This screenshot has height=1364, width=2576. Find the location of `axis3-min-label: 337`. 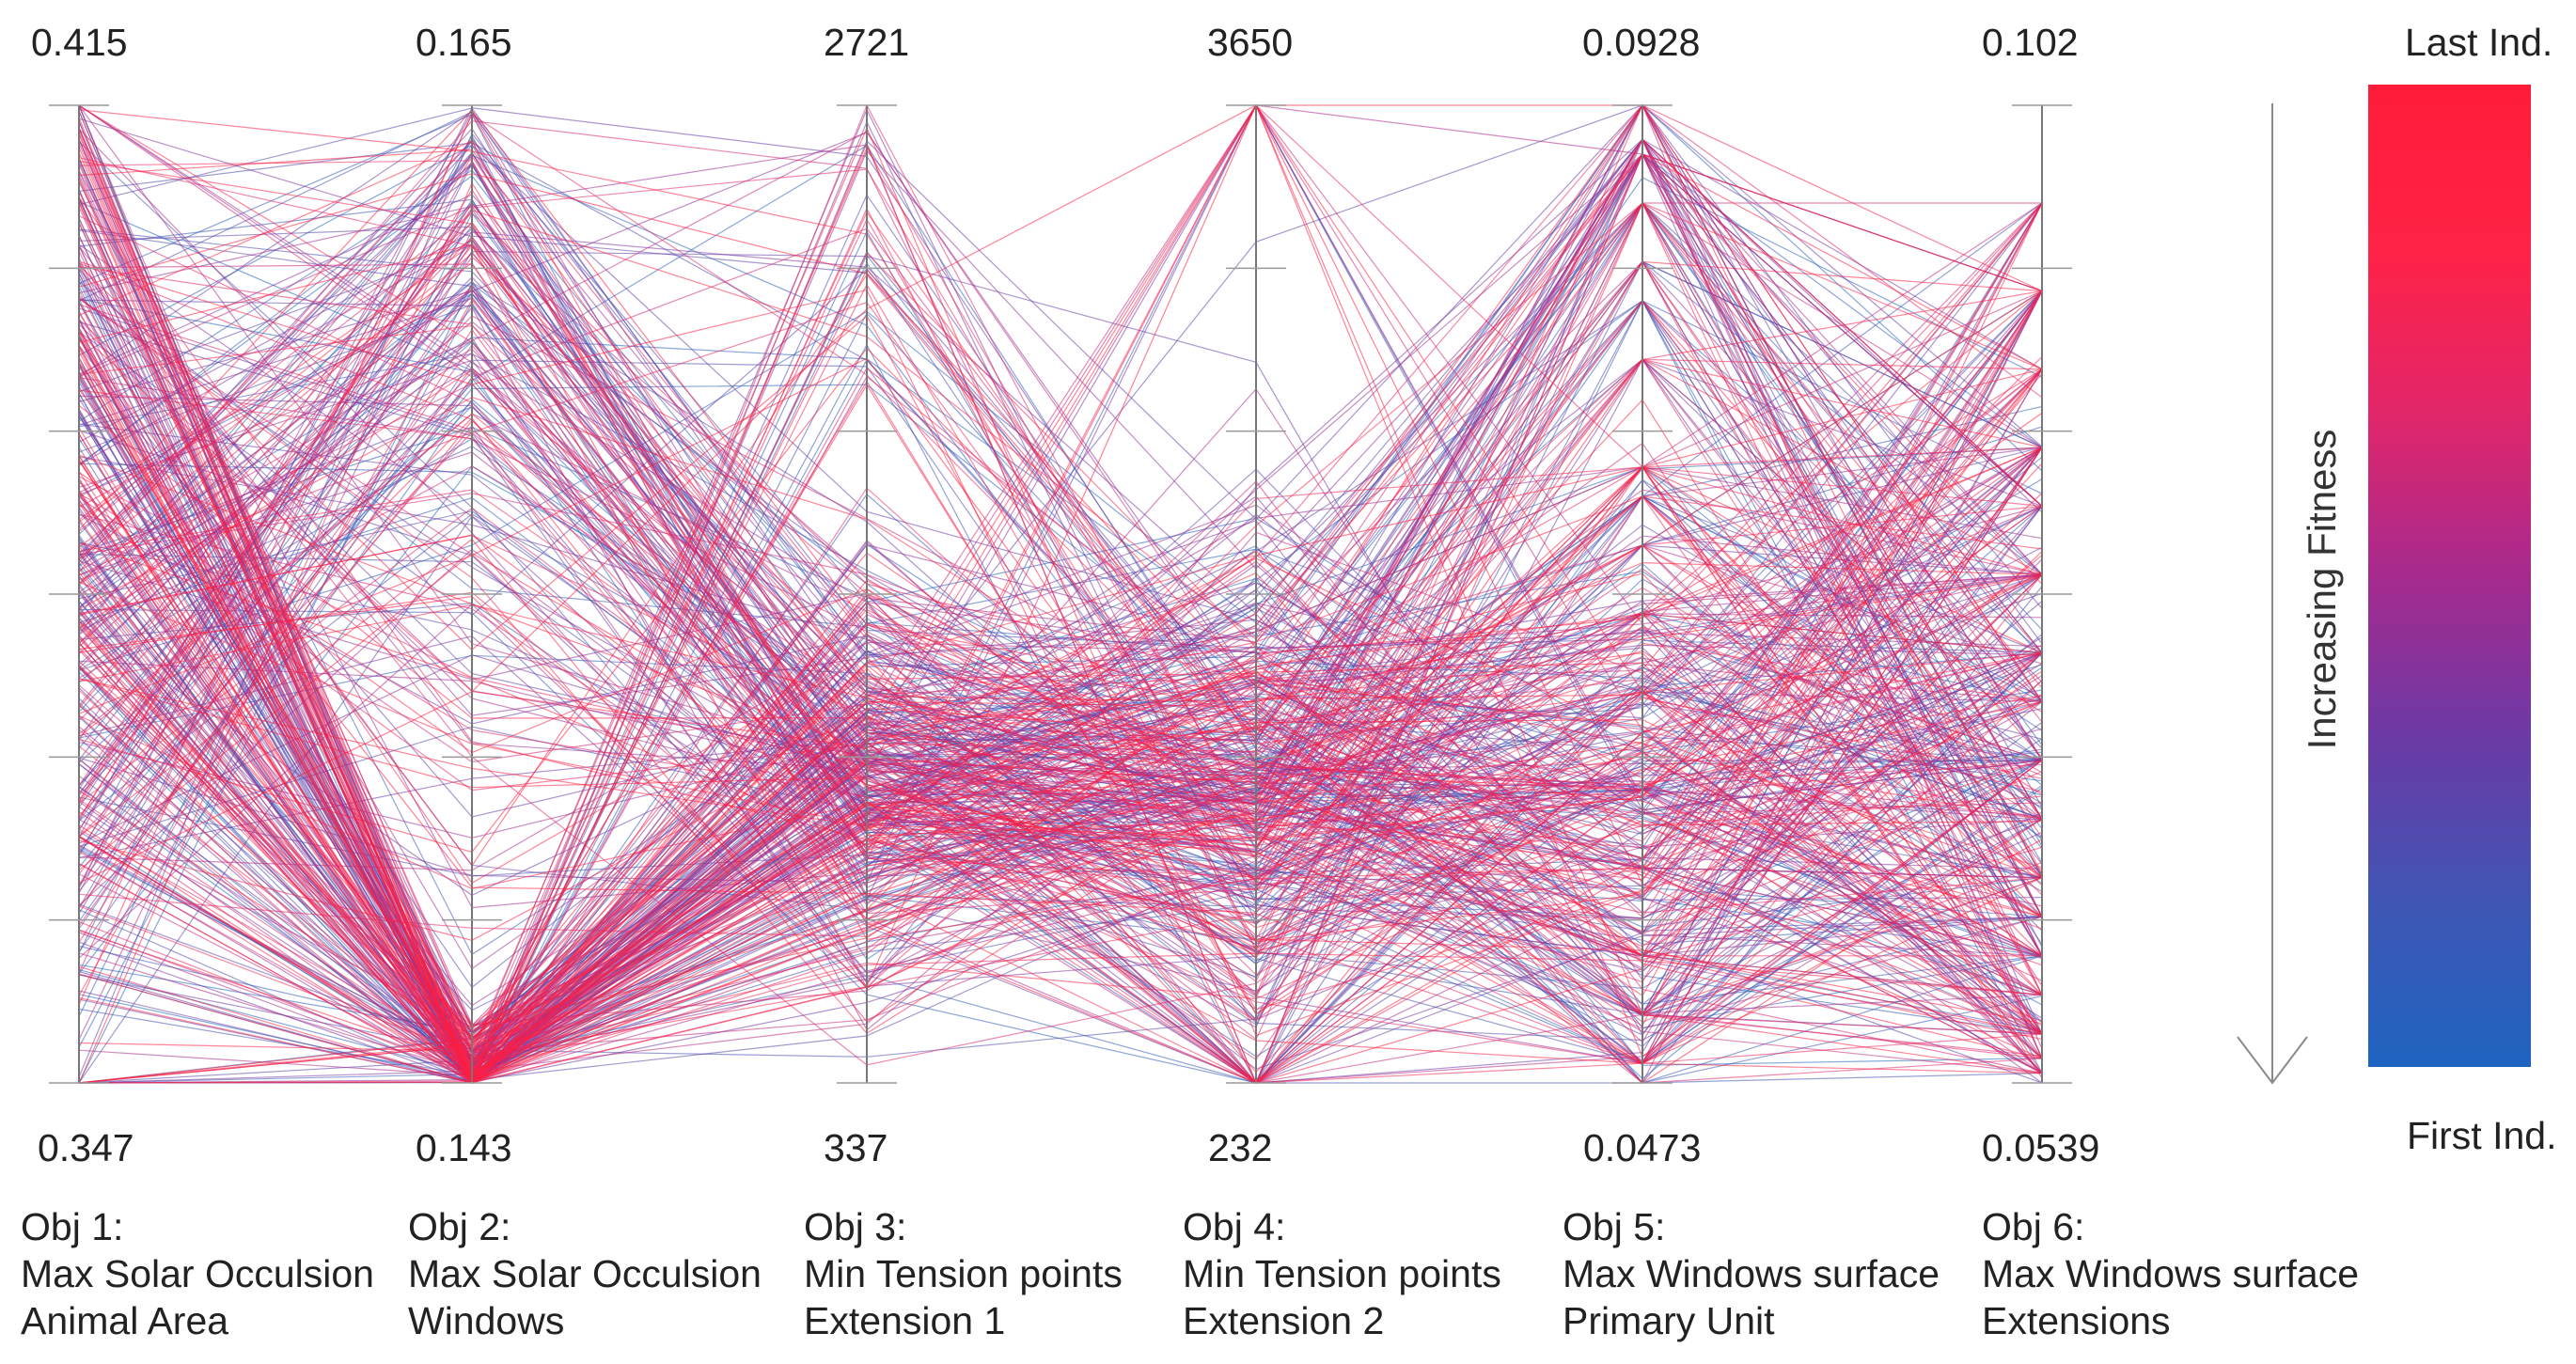

axis3-min-label: 337 is located at coordinates (856, 1147).